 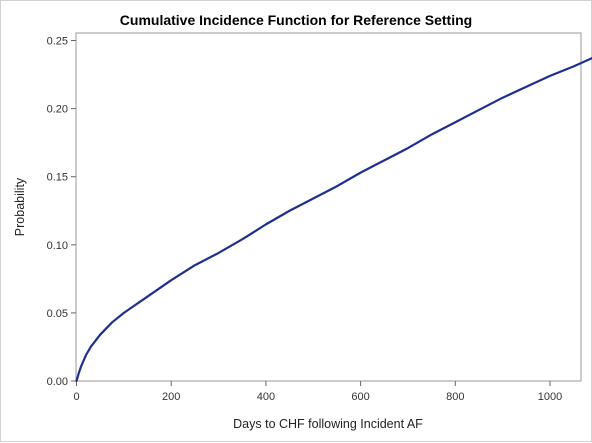 I want to click on y-axis-label: Probability, so click(x=20, y=206).